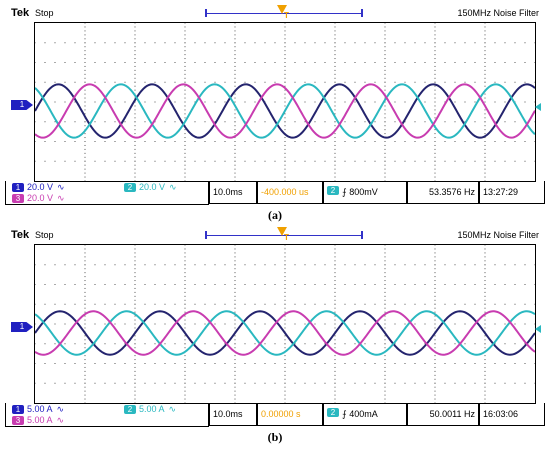 This screenshot has width=550, height=453. What do you see at coordinates (107, 415) in the screenshot?
I see `channel-readout-box: 1 5.00 A ∿ 2 5.00 A ∿ 3 5.00 A ∿` at bounding box center [107, 415].